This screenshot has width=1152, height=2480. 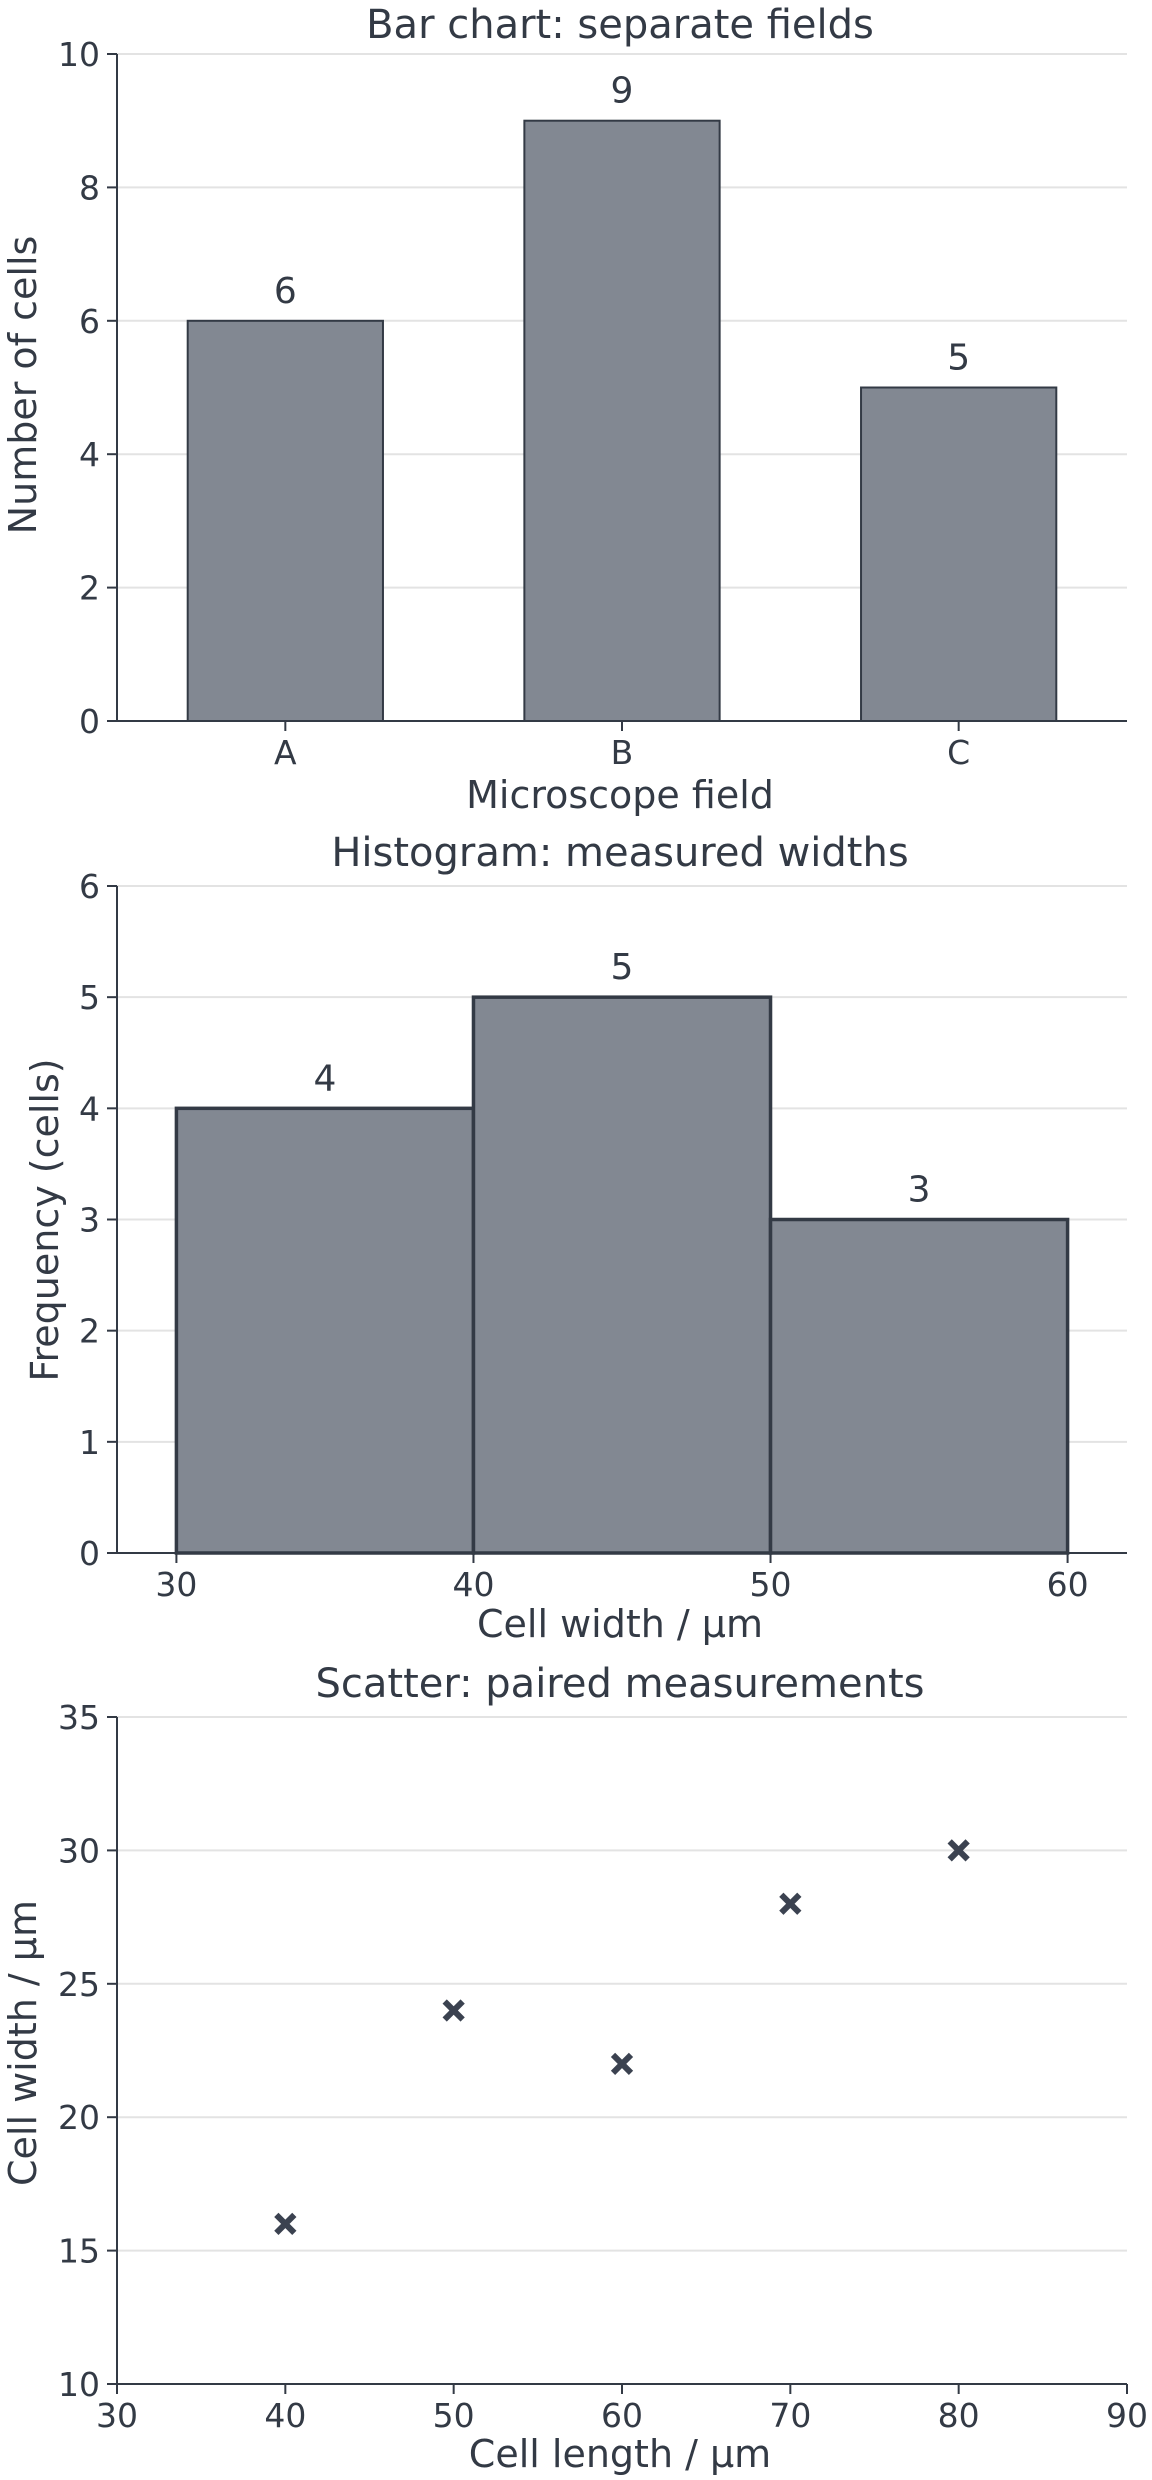 What do you see at coordinates (622, 752) in the screenshot?
I see `bar-chart-x-tick-label: B` at bounding box center [622, 752].